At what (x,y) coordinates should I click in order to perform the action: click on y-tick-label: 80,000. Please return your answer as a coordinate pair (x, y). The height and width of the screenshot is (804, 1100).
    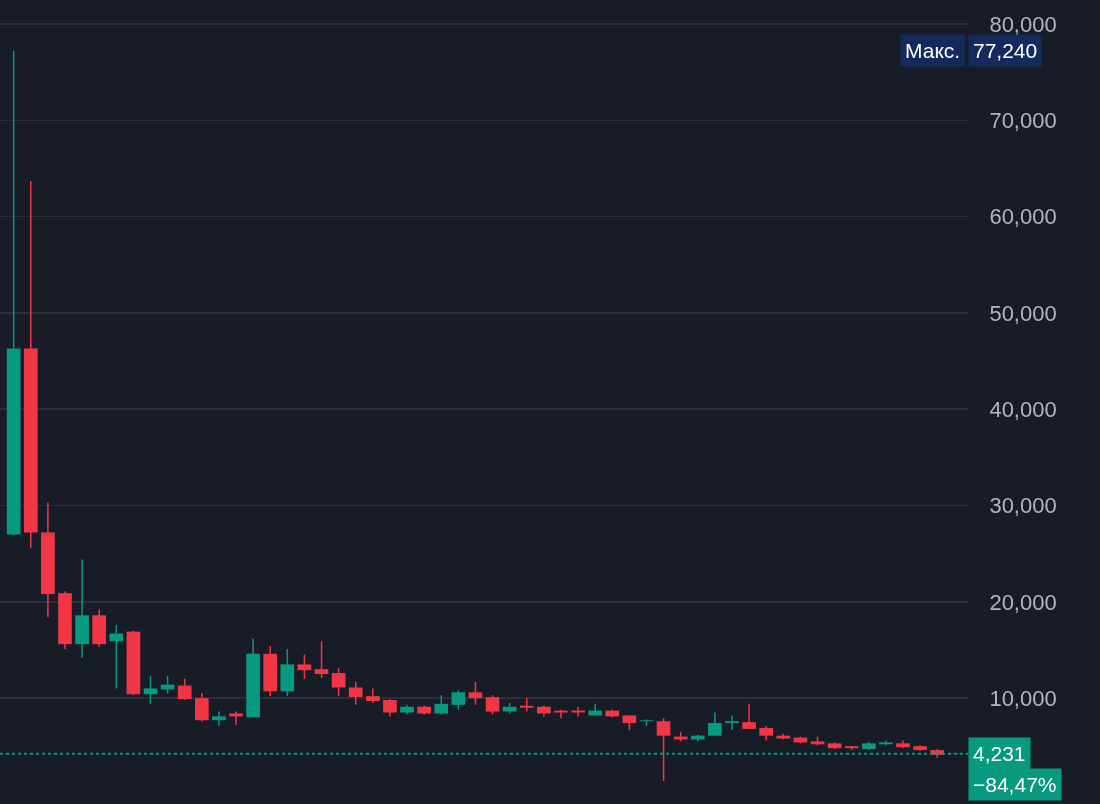
    Looking at the image, I should click on (1023, 24).